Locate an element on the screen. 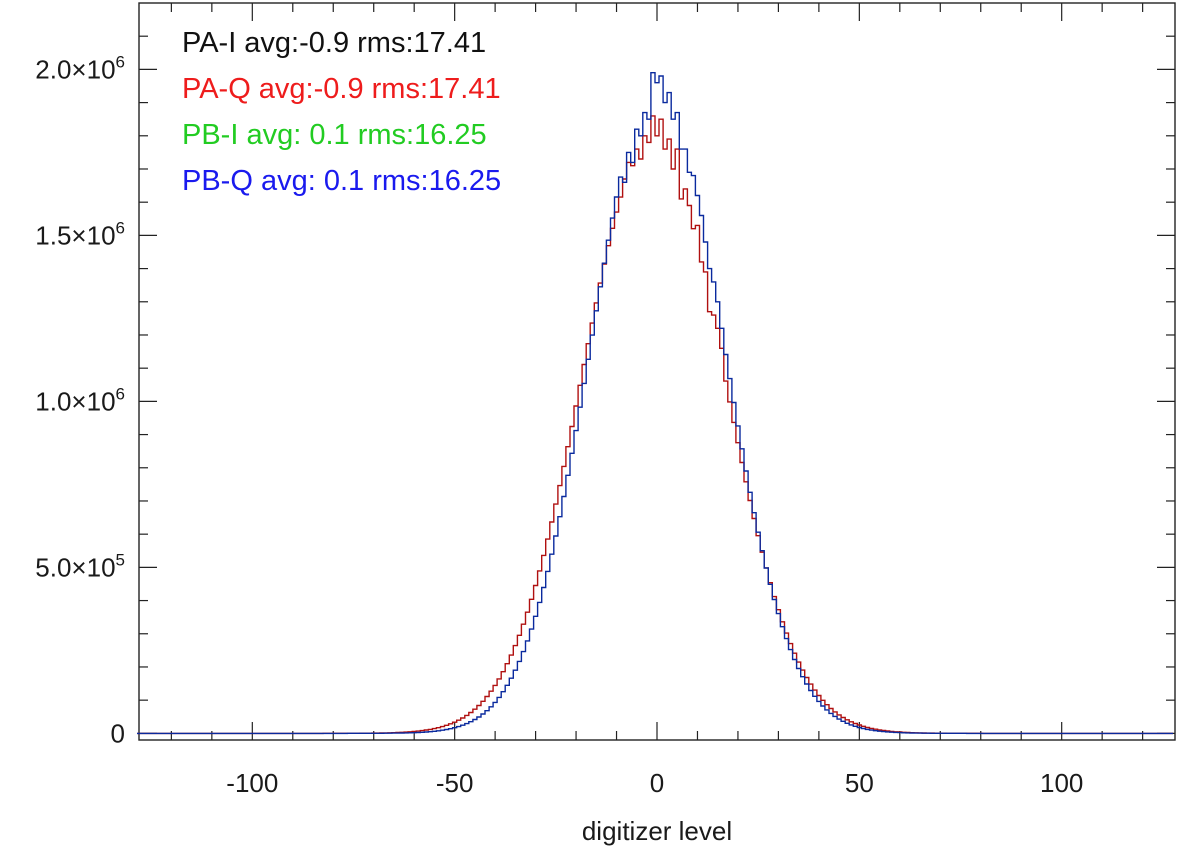 The height and width of the screenshot is (850, 1178). y-tick-label: 1.0×106 is located at coordinates (80, 400).